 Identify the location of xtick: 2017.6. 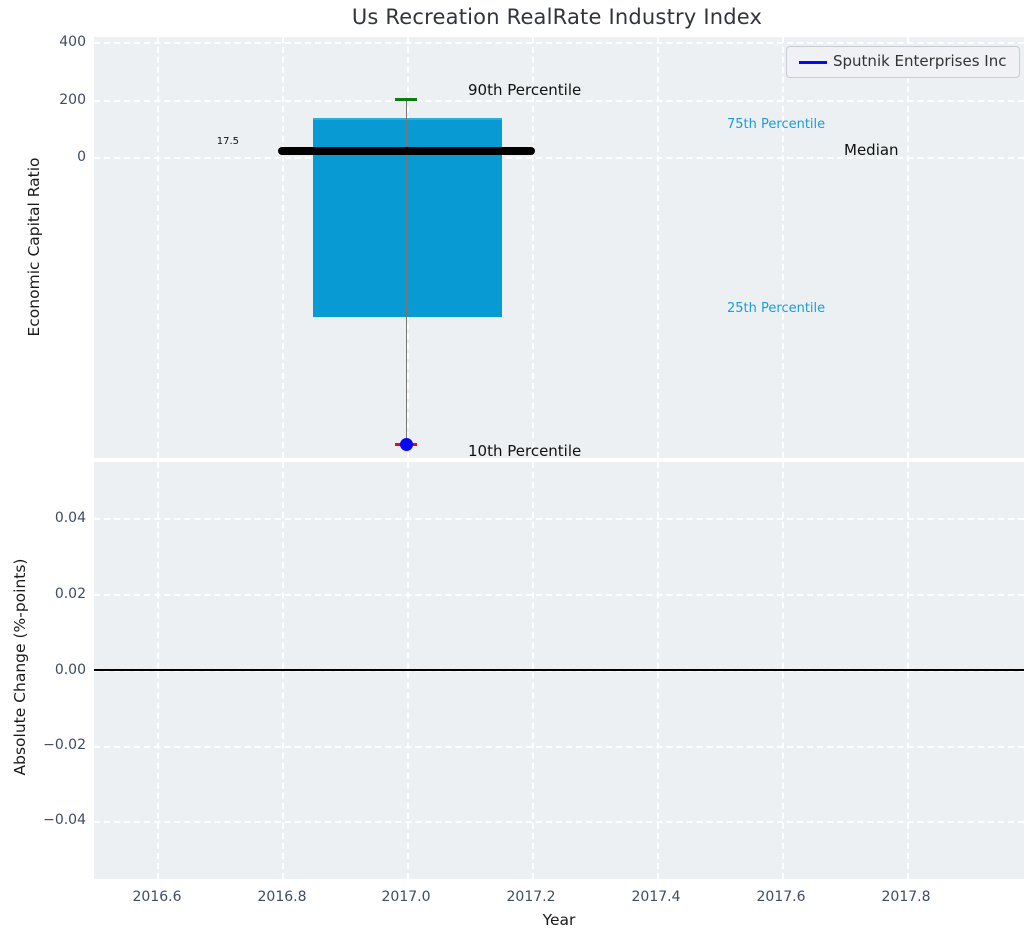
(781, 897).